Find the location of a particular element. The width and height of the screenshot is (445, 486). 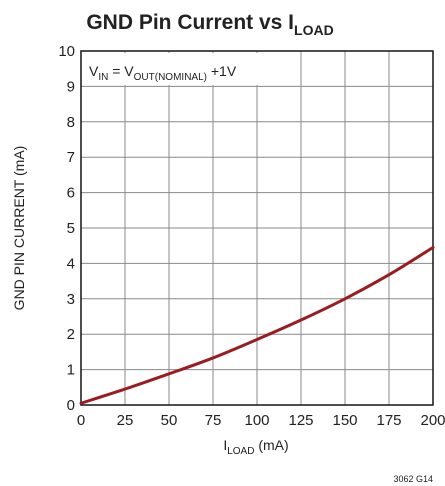

x-tick-label-4: 100 is located at coordinates (256, 420).